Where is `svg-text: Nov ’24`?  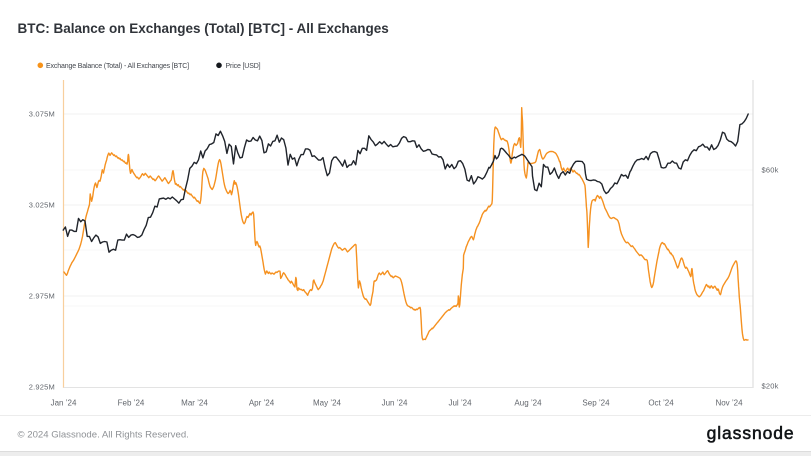
svg-text: Nov ’24 is located at coordinates (729, 403).